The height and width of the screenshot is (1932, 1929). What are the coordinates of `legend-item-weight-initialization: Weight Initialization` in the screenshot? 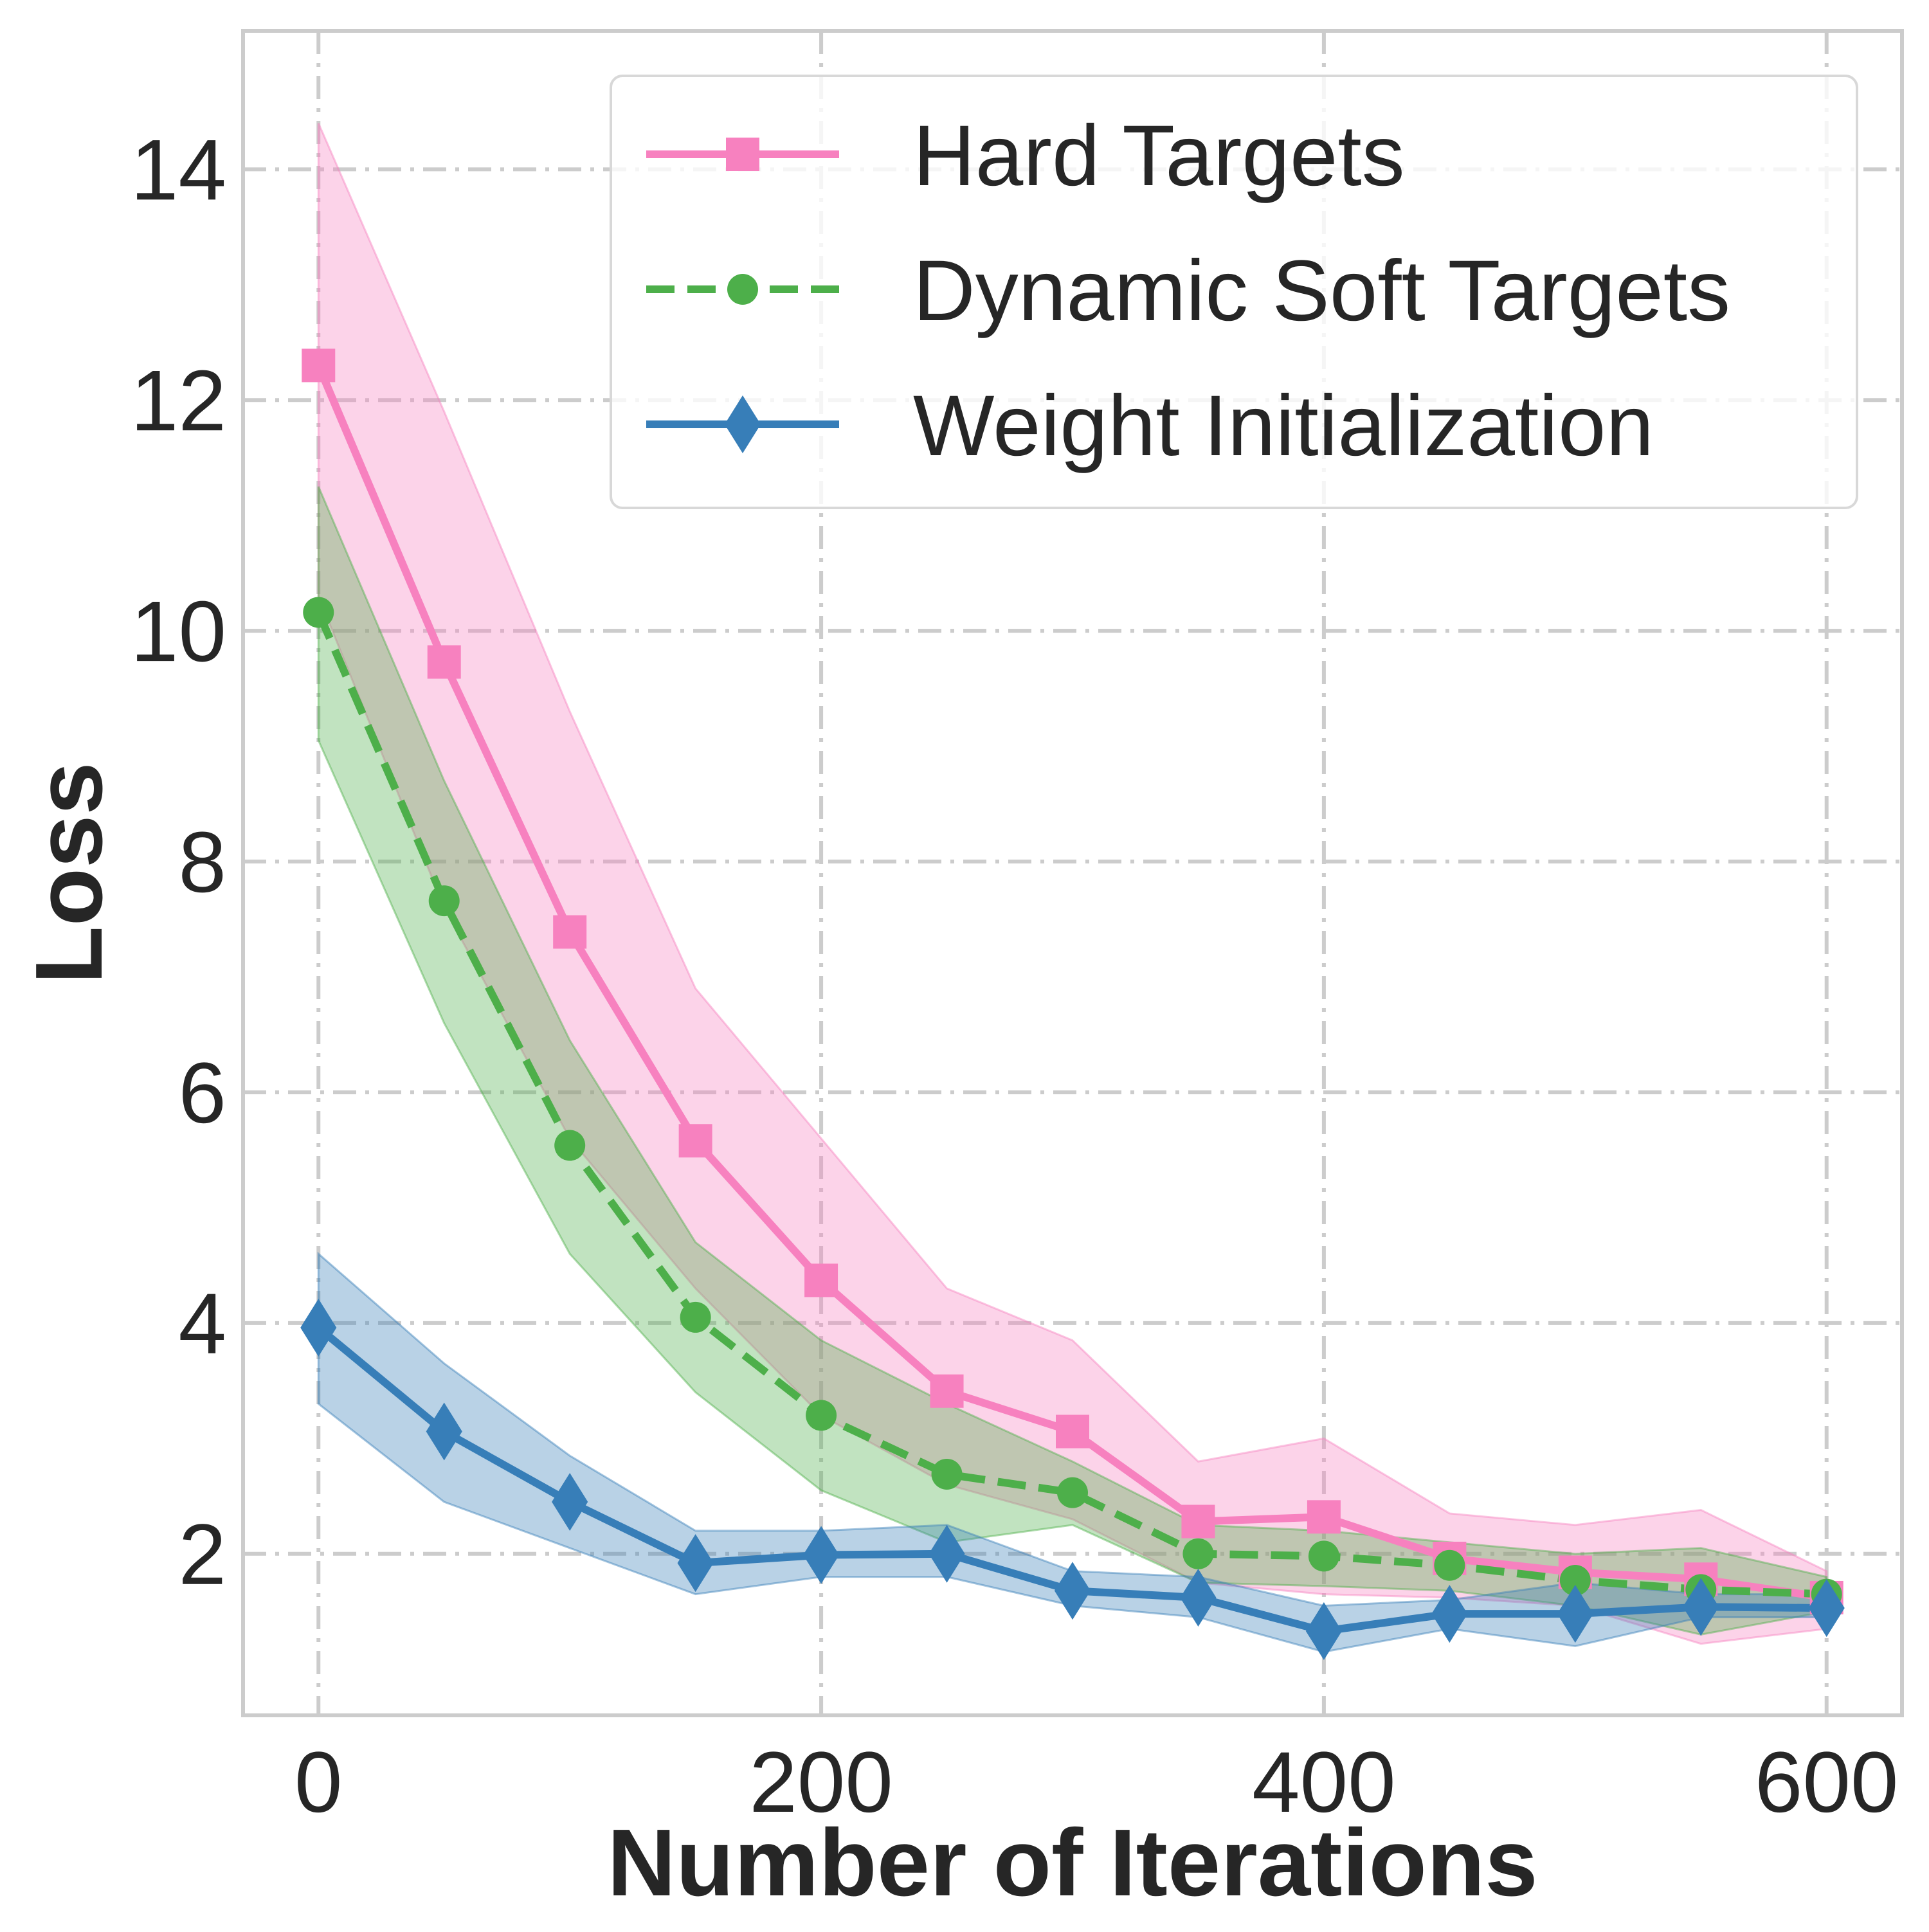 It's located at (1150, 426).